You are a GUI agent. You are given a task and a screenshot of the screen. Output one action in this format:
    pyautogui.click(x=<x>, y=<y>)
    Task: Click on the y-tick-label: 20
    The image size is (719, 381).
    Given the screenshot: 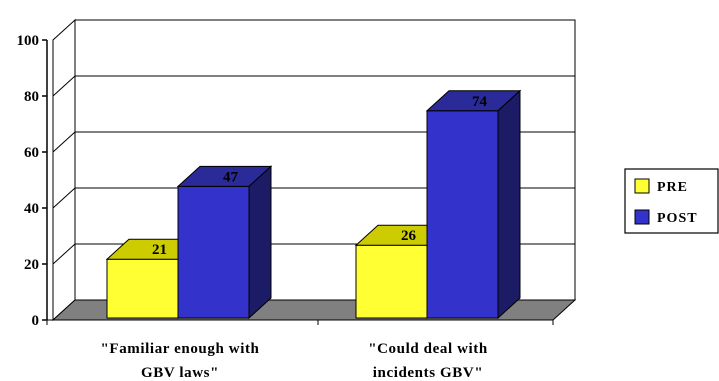 What is the action you would take?
    pyautogui.click(x=31, y=265)
    